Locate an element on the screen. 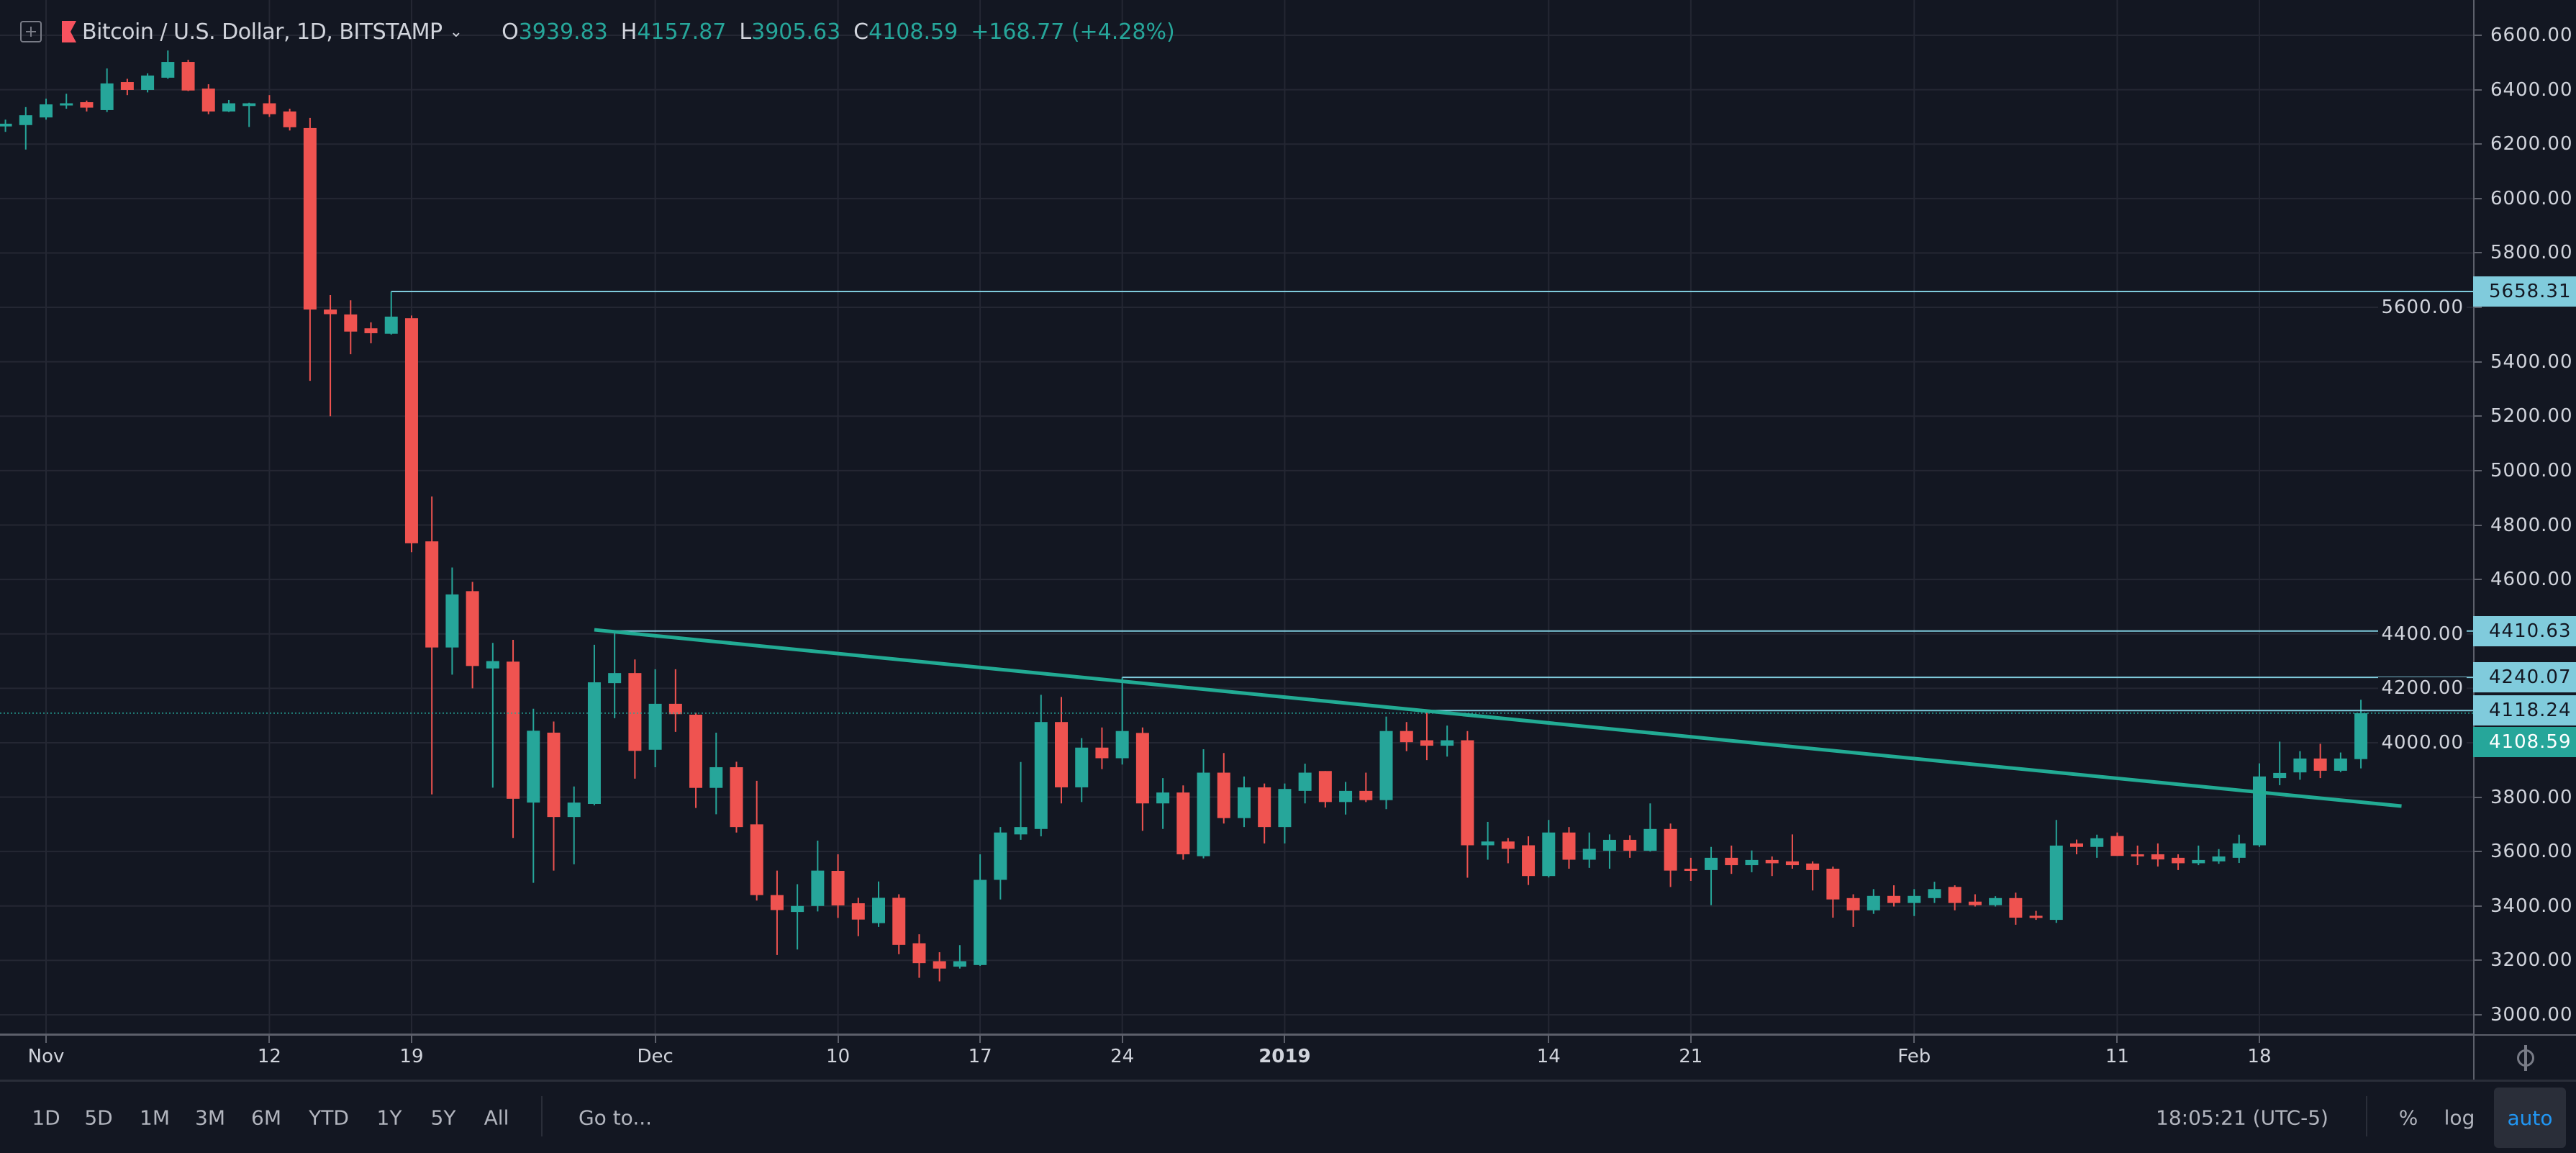  range-6m-button: 6M is located at coordinates (266, 1117).